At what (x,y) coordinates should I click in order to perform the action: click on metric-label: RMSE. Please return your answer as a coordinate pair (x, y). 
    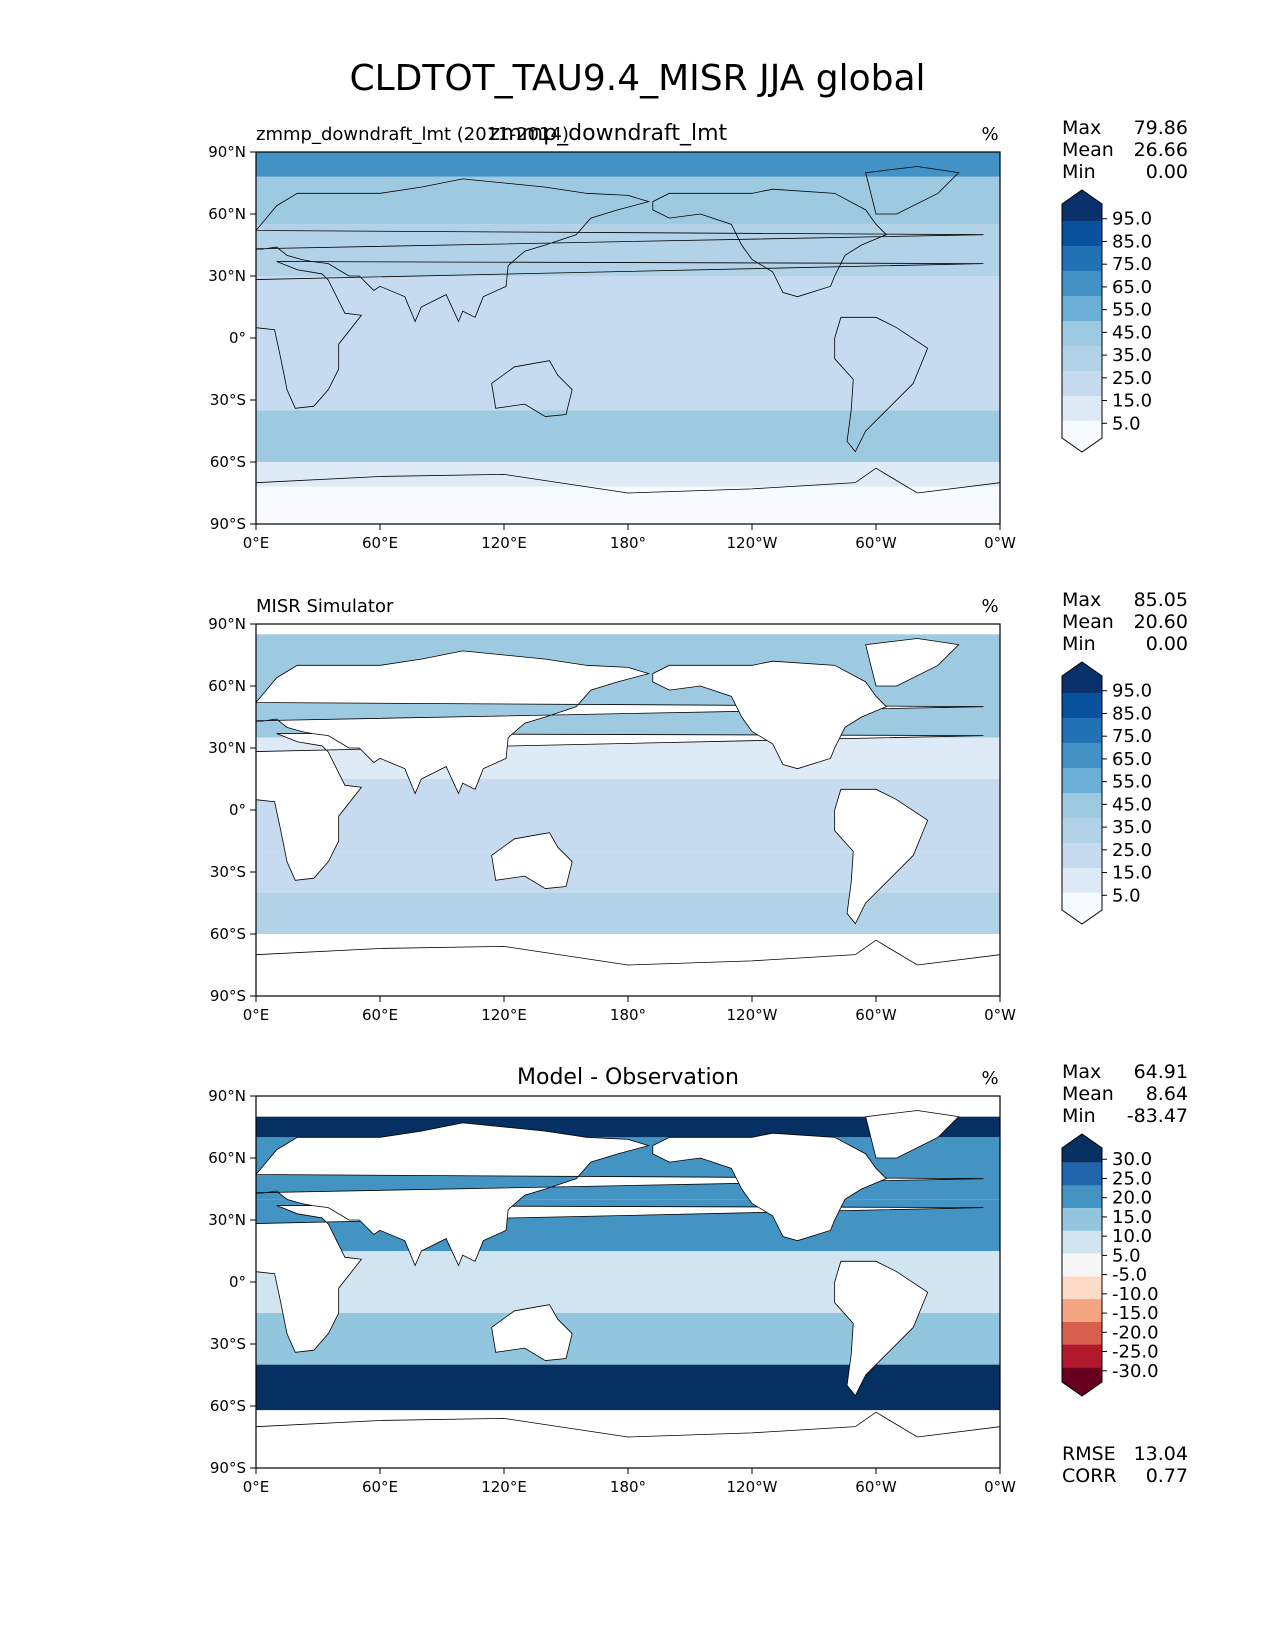
    Looking at the image, I should click on (1089, 1454).